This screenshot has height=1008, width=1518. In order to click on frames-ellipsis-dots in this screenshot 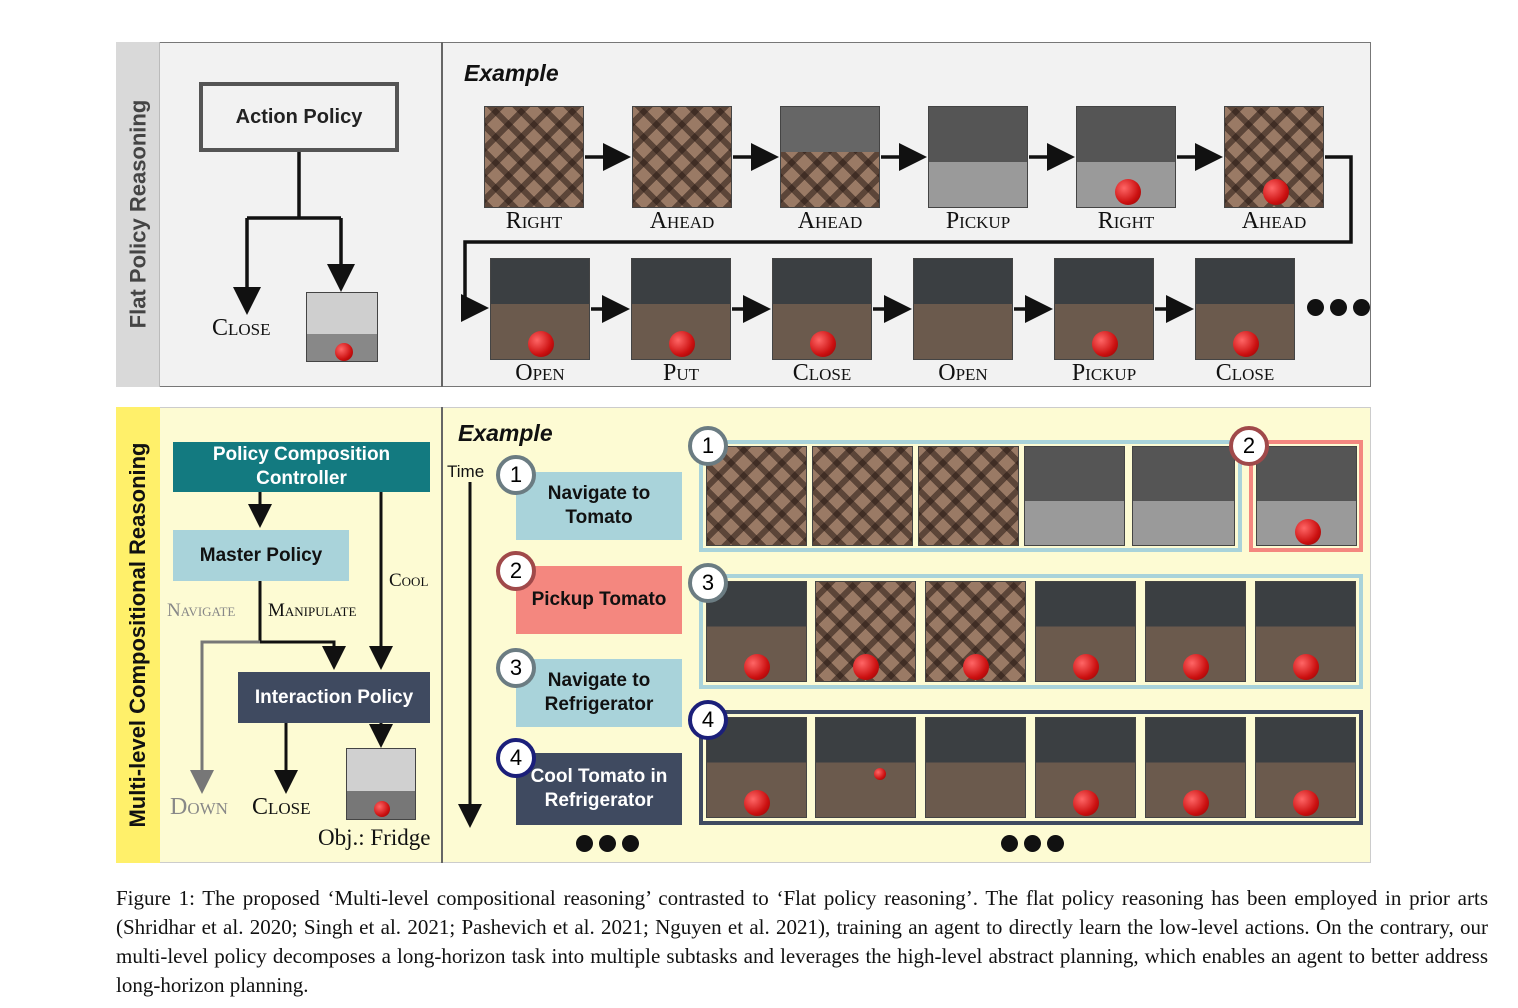, I will do `click(1032, 843)`.